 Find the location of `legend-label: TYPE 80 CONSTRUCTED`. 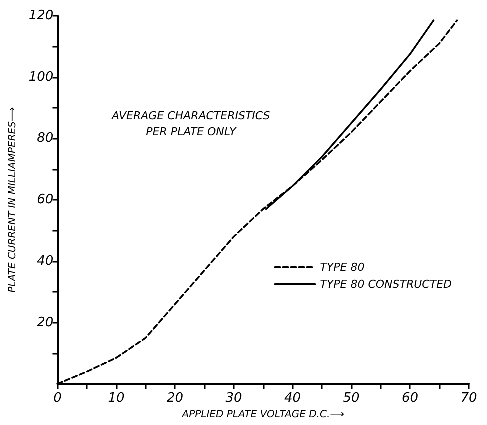

legend-label: TYPE 80 CONSTRUCTED is located at coordinates (386, 284).